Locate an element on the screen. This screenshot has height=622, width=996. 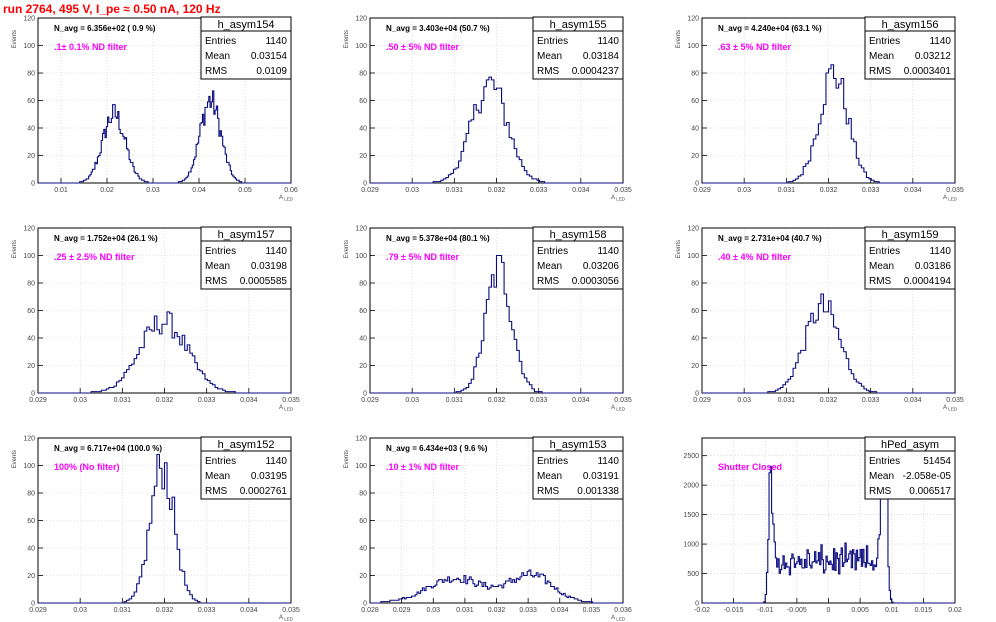
x-tick-label: -0.015 is located at coordinates (734, 610).